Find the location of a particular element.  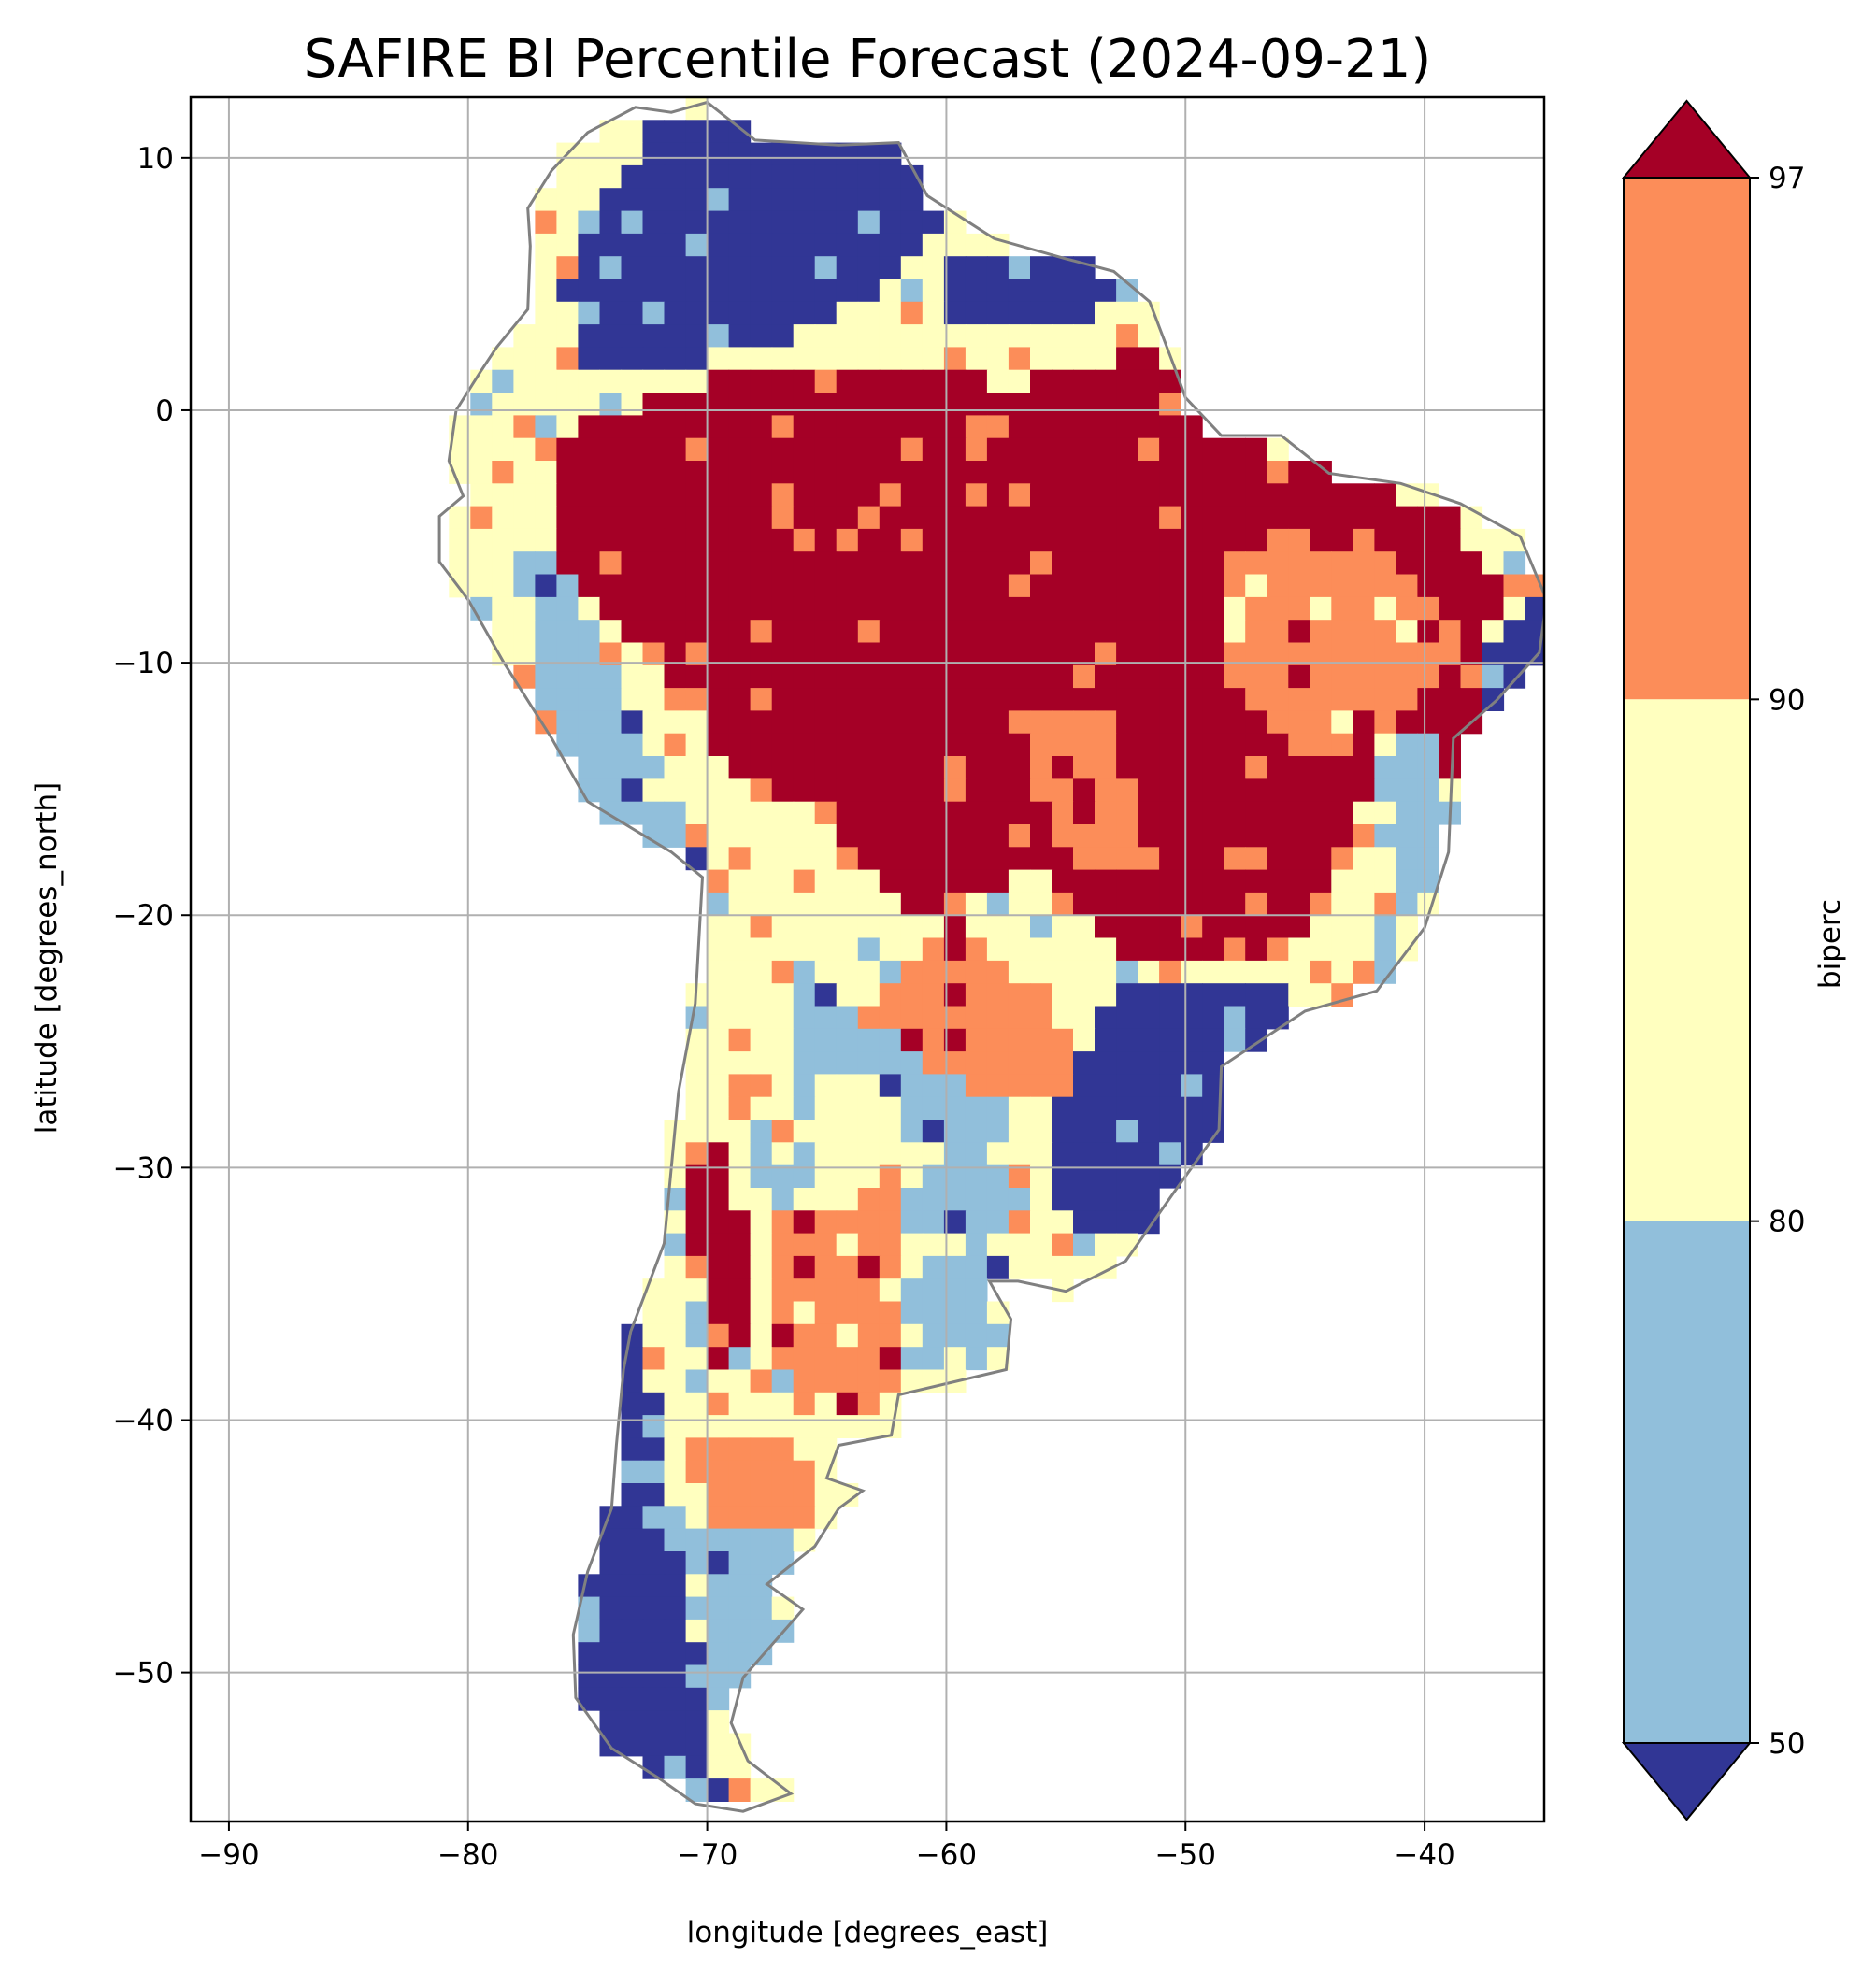

y-tick-label: −50 is located at coordinates (143, 1674).